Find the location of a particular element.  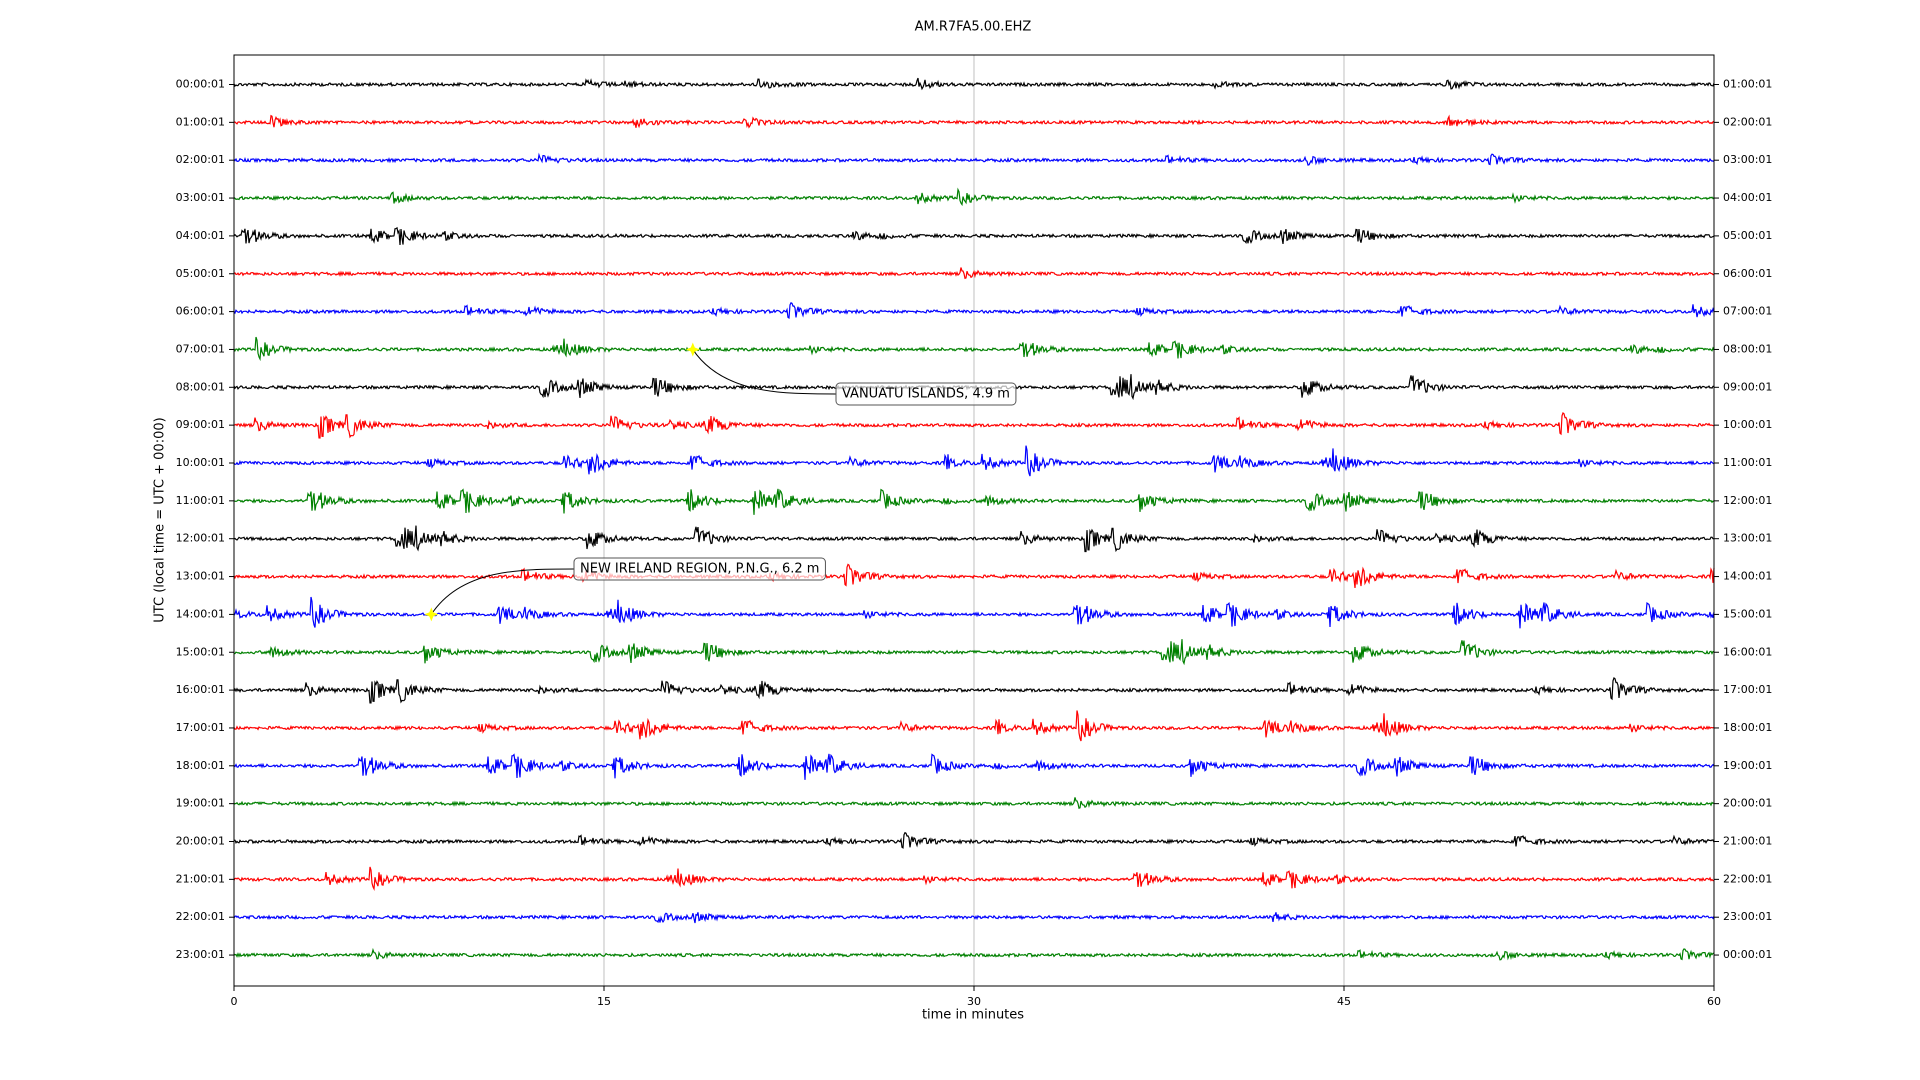

y-tick-label: 01:00:01 is located at coordinates (200, 121).